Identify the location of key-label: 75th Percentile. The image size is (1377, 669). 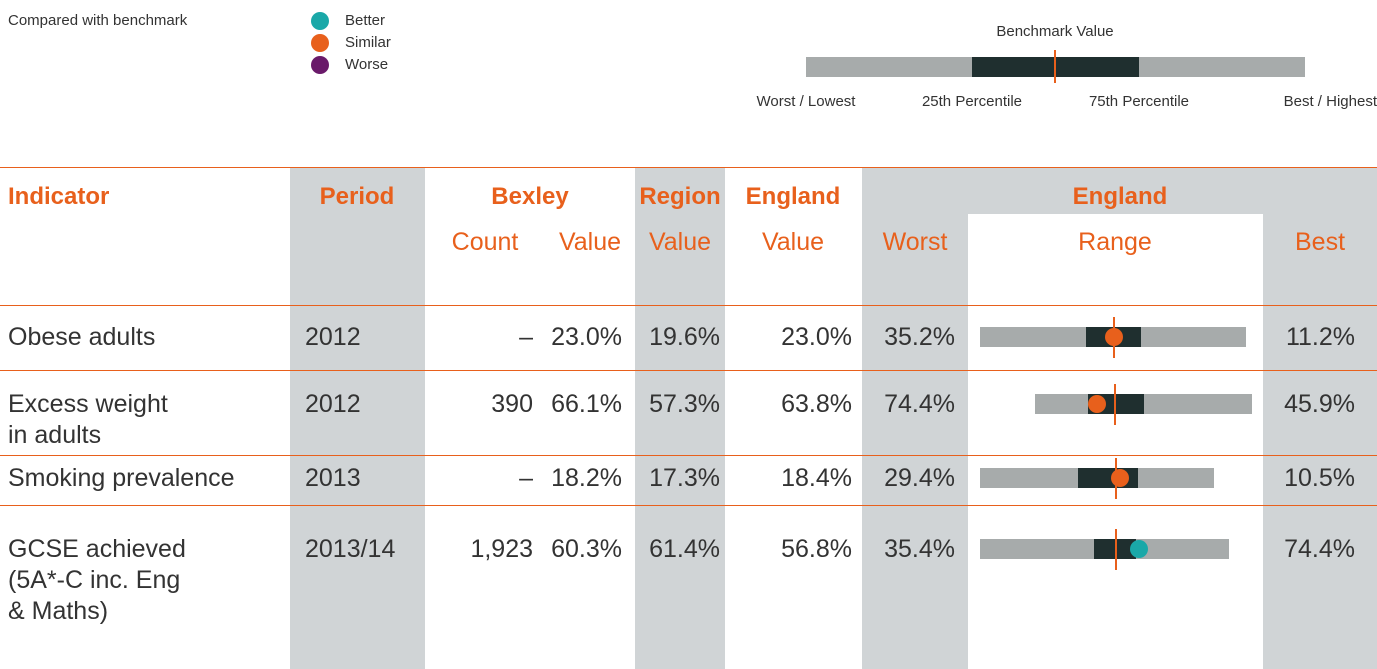
(1139, 101).